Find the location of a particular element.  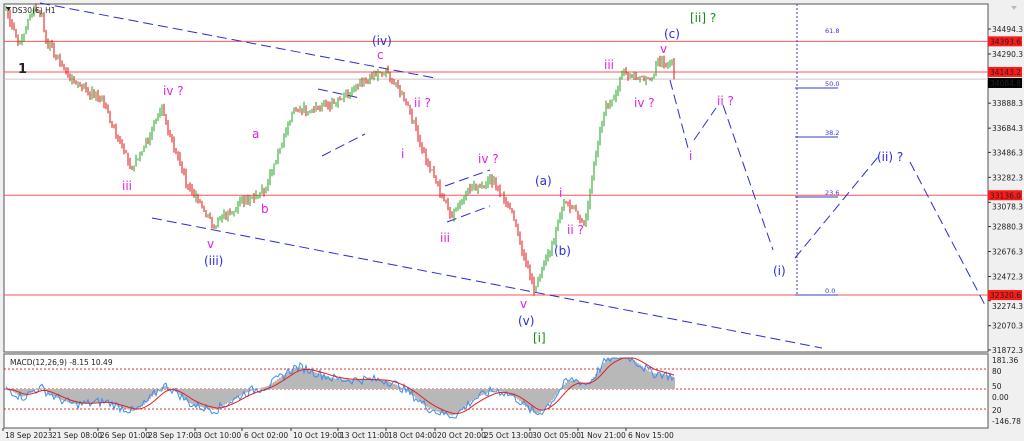

time-tick-label: 3 Oct 10:00 is located at coordinates (219, 435).